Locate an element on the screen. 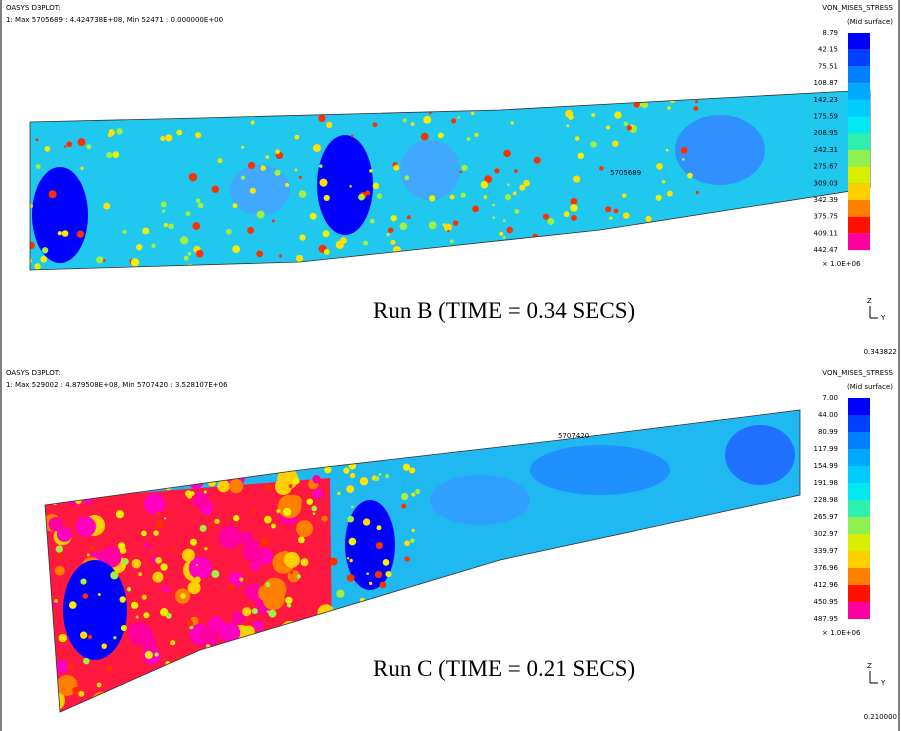 This screenshot has width=901, height=731. legend-label: 7.00 is located at coordinates (830, 398).